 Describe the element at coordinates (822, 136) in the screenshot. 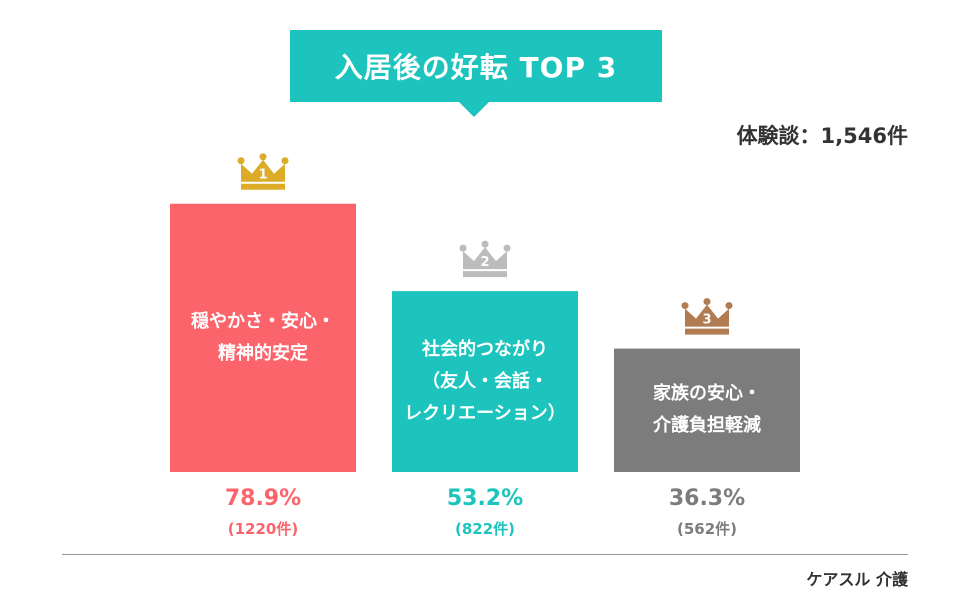

I see `total-count: 体験談：1,546件` at that location.